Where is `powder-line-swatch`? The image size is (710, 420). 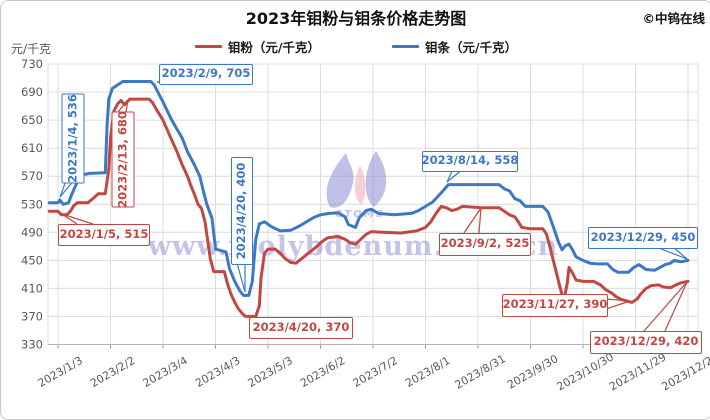 powder-line-swatch is located at coordinates (208, 46).